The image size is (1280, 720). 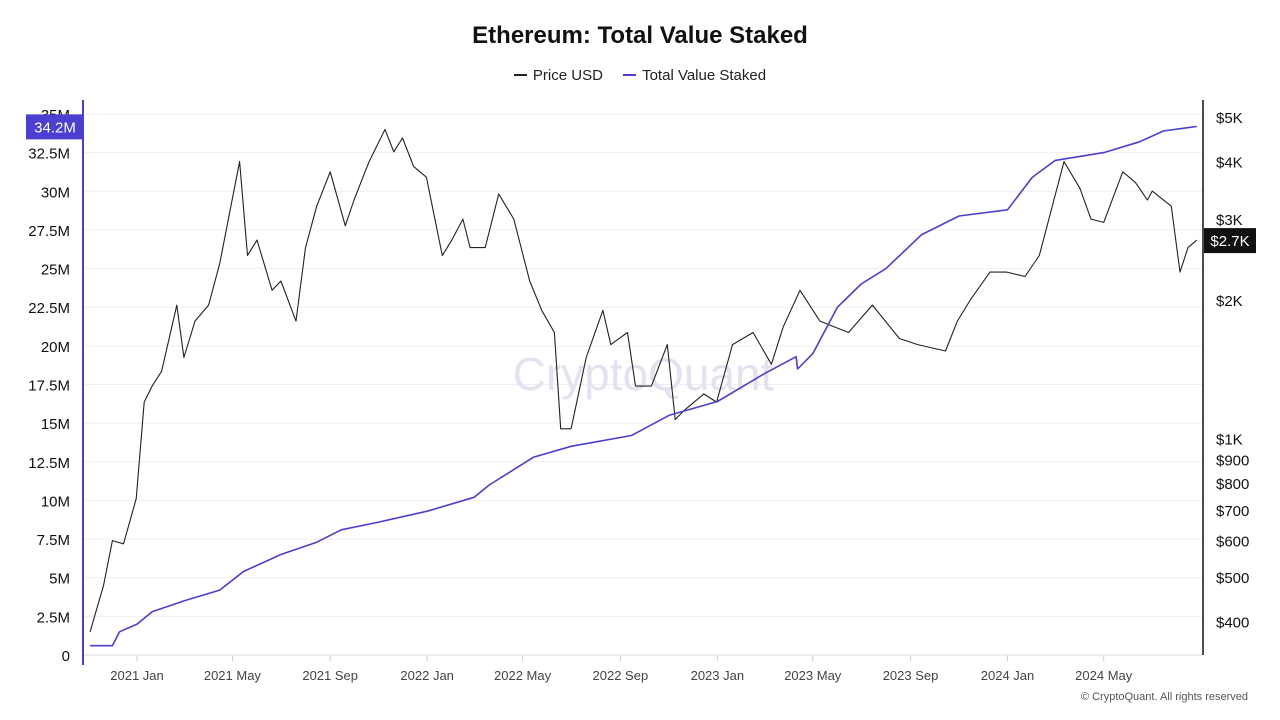 I want to click on legend: Price USD Total Value Staked, so click(x=640, y=73).